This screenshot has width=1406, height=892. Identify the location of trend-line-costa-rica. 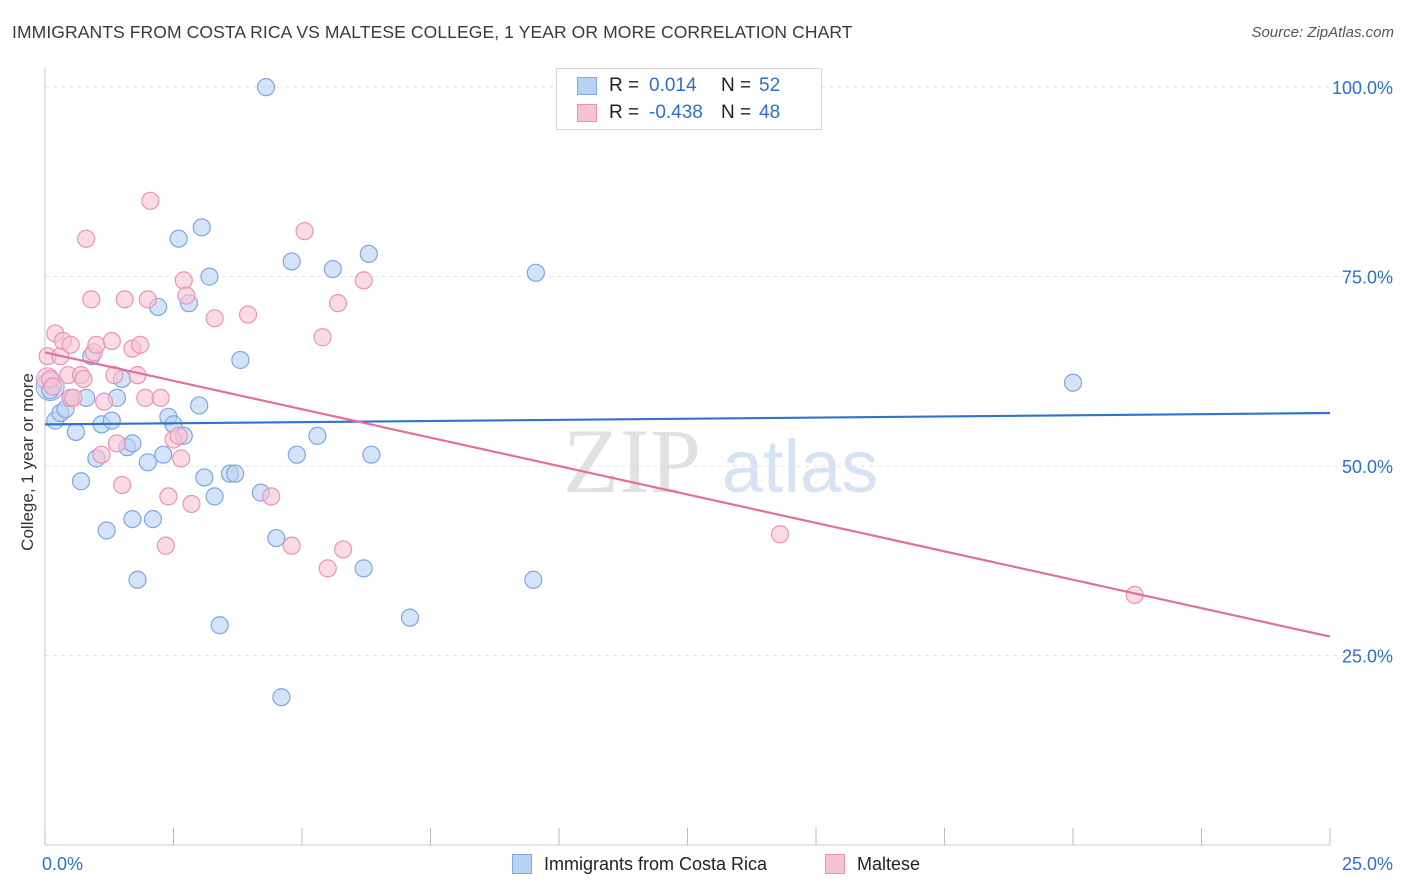
(687, 418).